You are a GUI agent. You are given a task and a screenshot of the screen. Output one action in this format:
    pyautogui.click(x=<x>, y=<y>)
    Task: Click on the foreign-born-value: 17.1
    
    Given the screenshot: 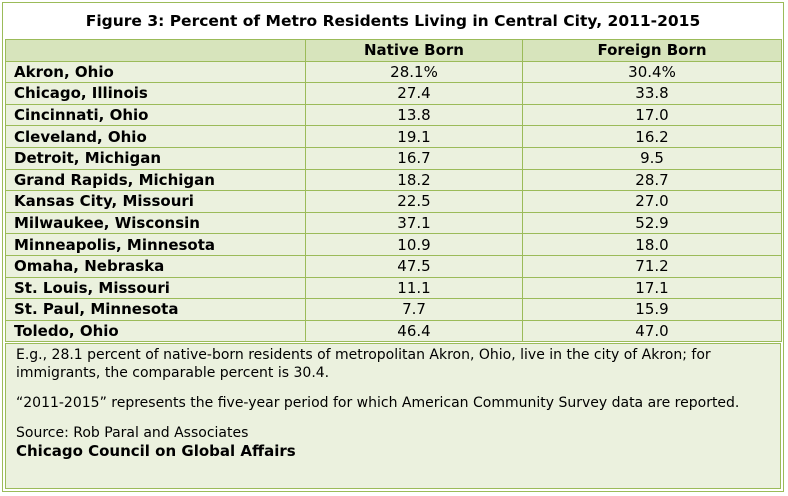 What is the action you would take?
    pyautogui.click(x=652, y=288)
    